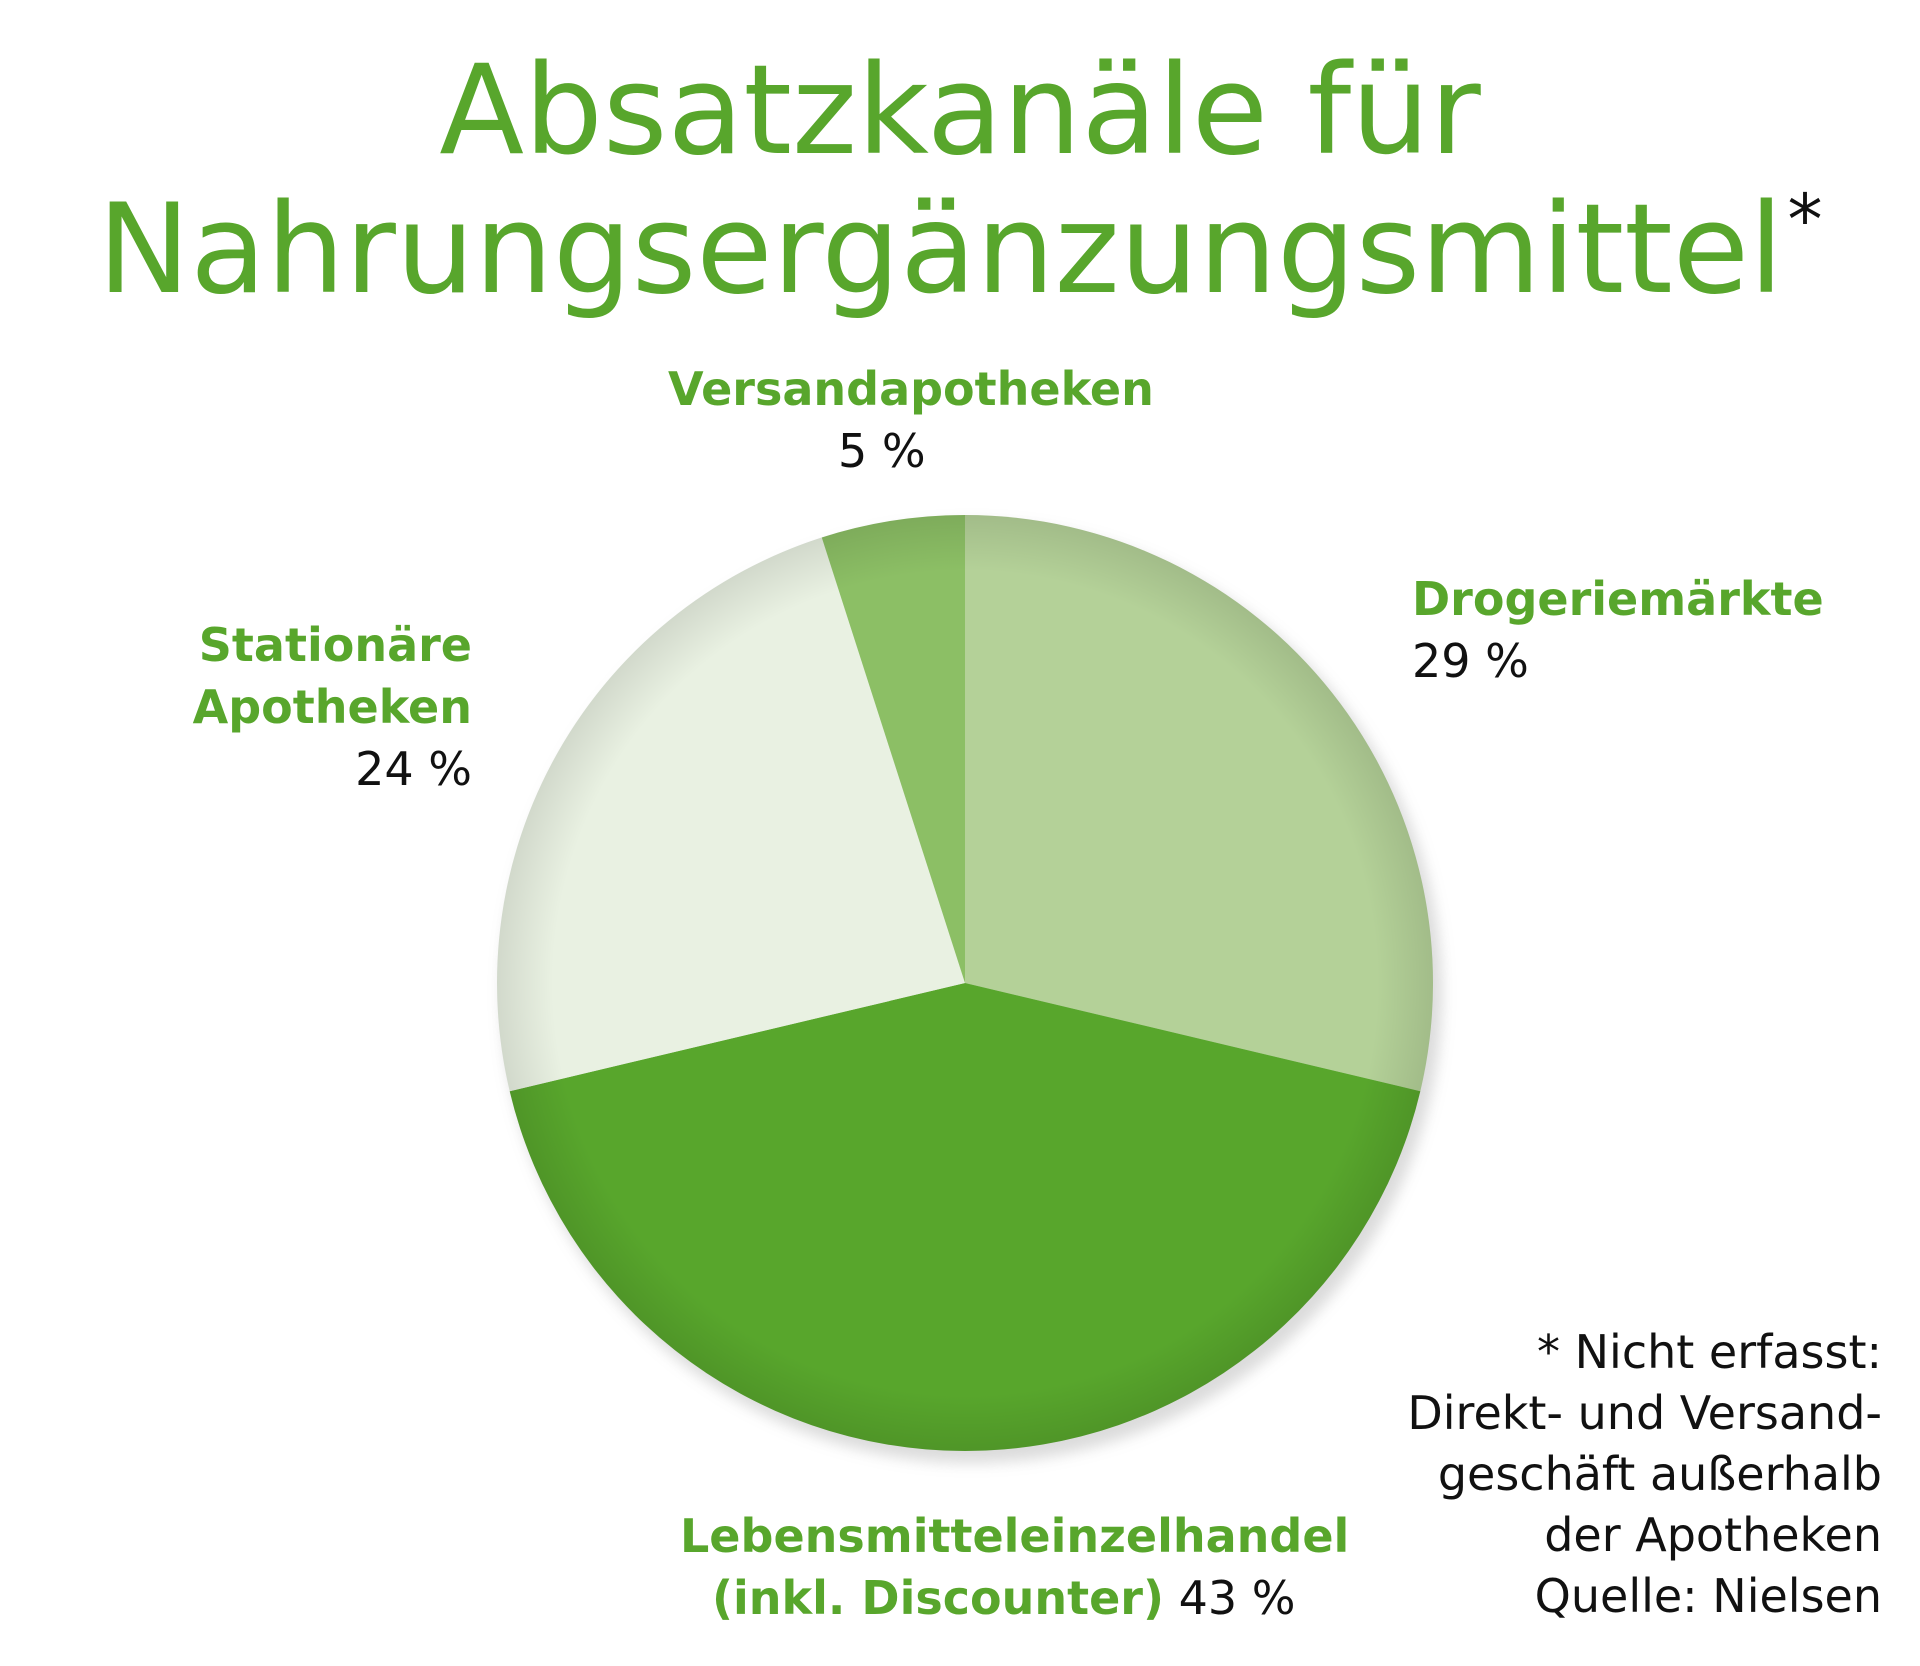 The image size is (1920, 1666). I want to click on label-stationaere-apotheken: Stationäre Apotheken 24 %, so click(316, 707).